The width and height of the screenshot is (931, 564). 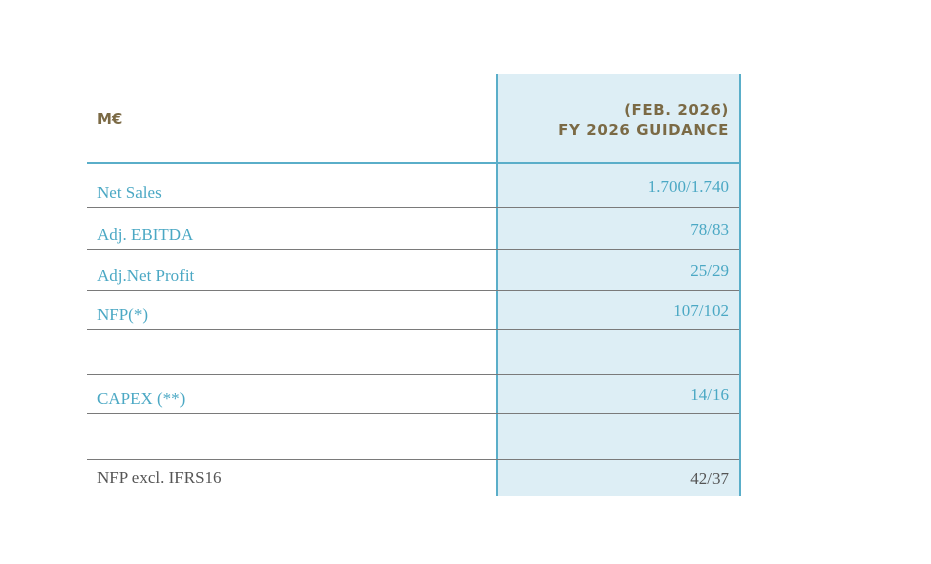 I want to click on row-label: Adj.Net Profit, so click(x=146, y=275).